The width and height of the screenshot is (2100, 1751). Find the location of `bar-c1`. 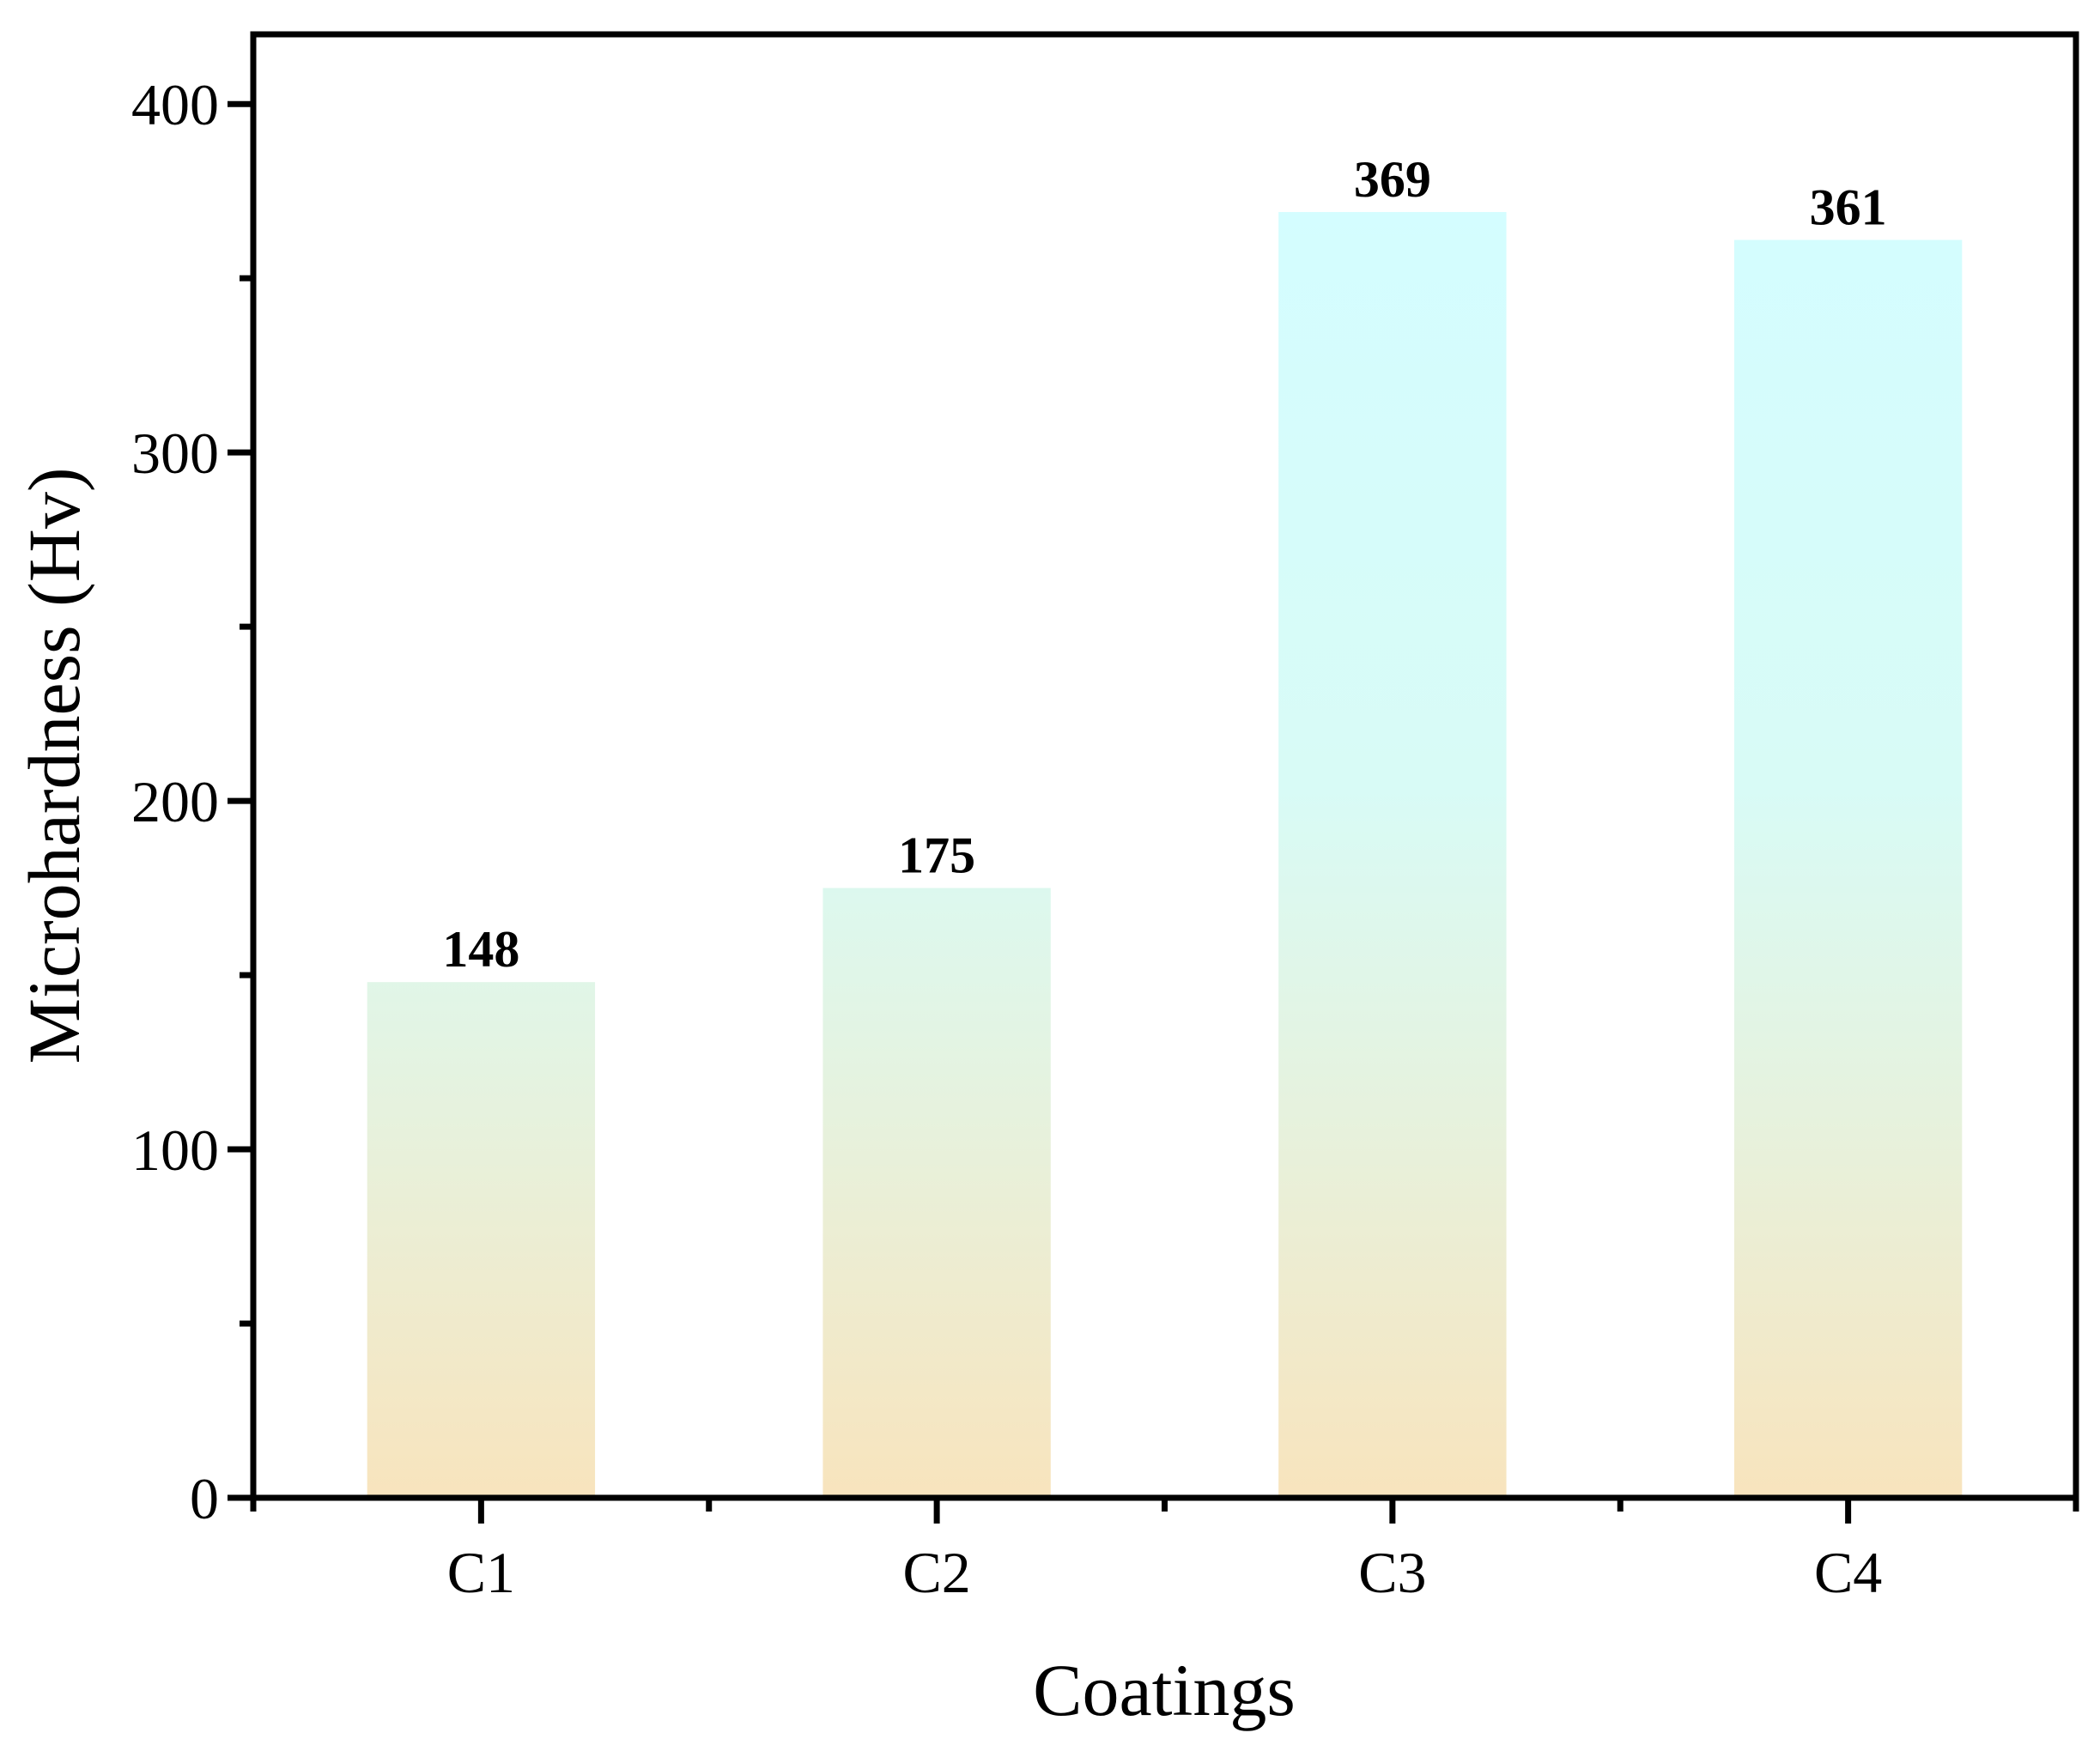

bar-c1 is located at coordinates (481, 1240).